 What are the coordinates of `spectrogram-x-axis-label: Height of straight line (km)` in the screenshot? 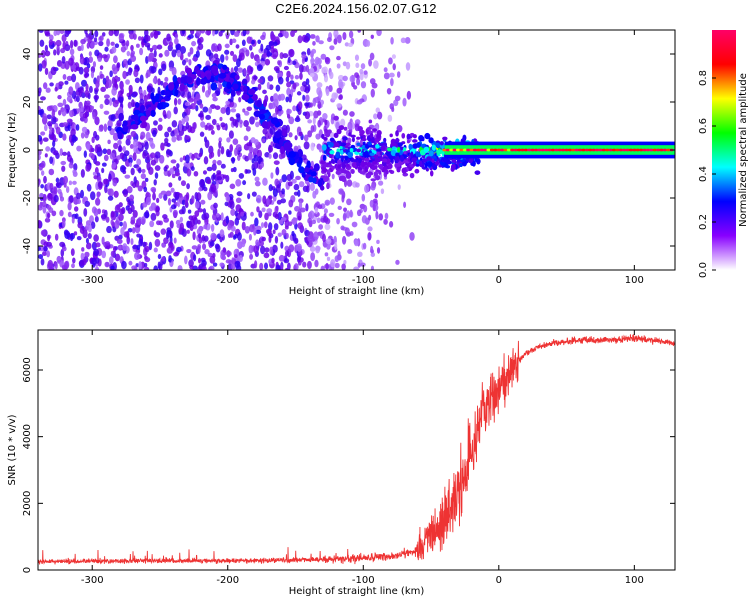 It's located at (357, 291).